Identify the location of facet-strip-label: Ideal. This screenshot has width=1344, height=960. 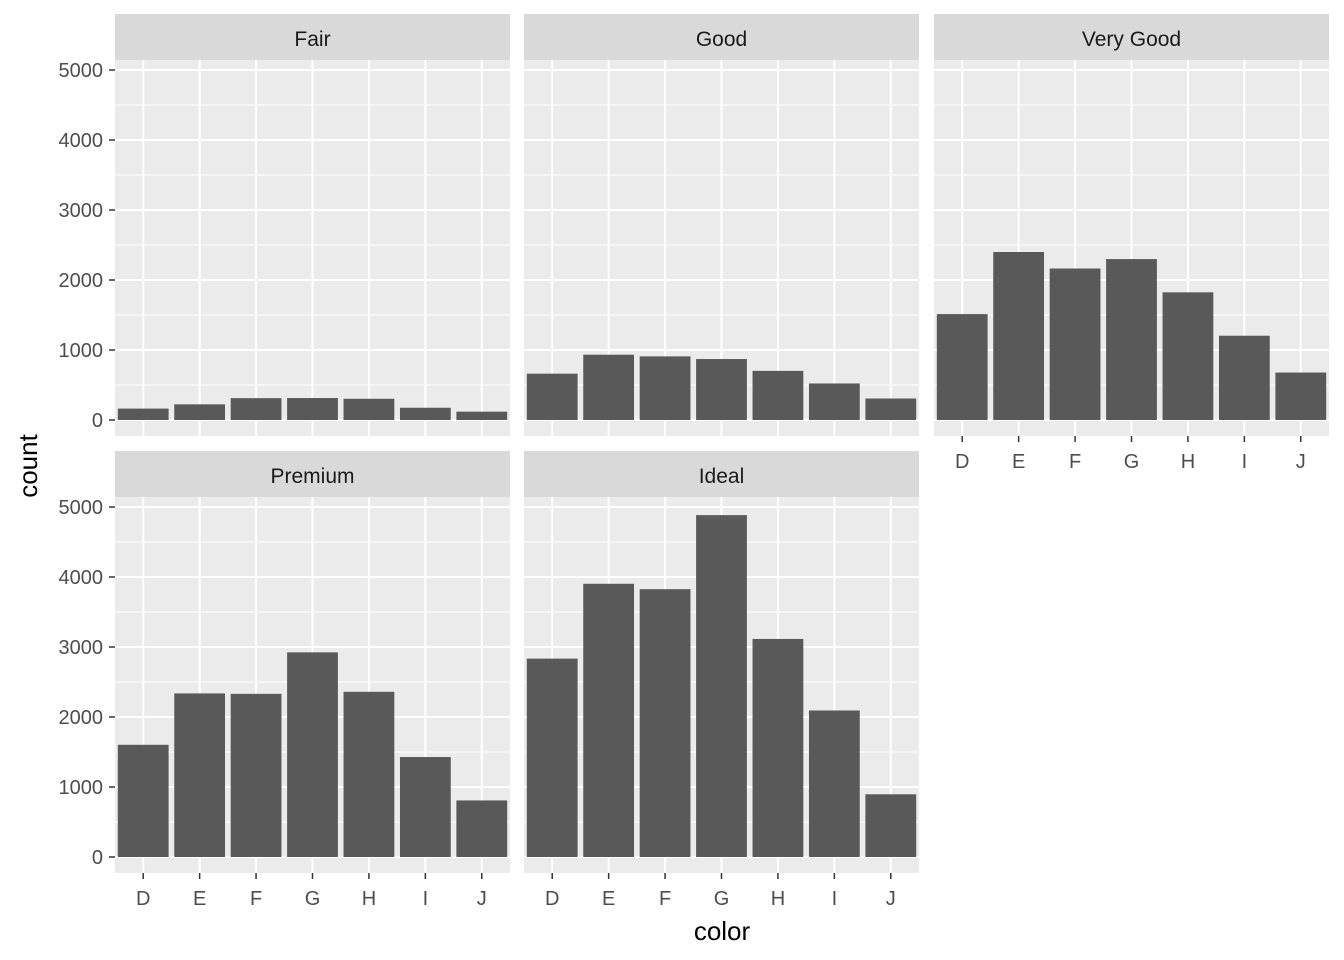
(722, 476).